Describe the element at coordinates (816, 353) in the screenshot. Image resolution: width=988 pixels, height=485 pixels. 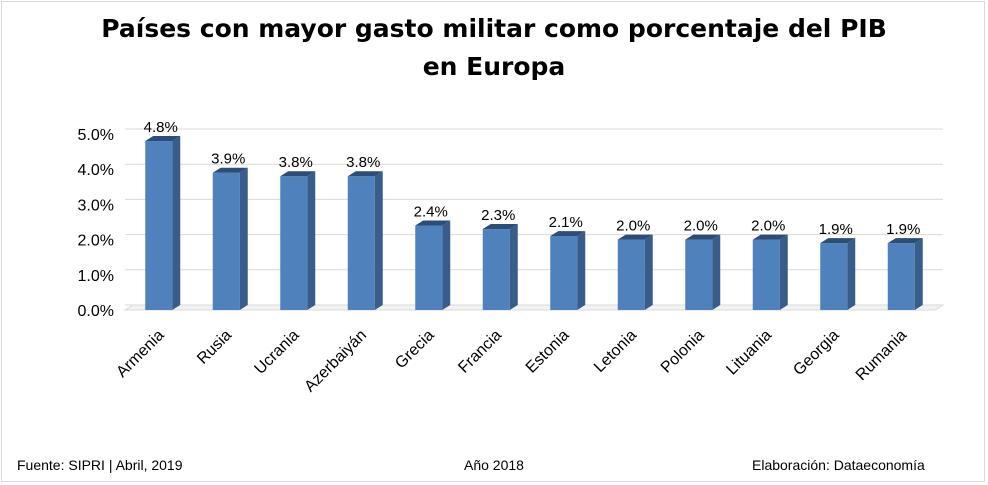
I see `x-tick-label: Georgia` at that location.